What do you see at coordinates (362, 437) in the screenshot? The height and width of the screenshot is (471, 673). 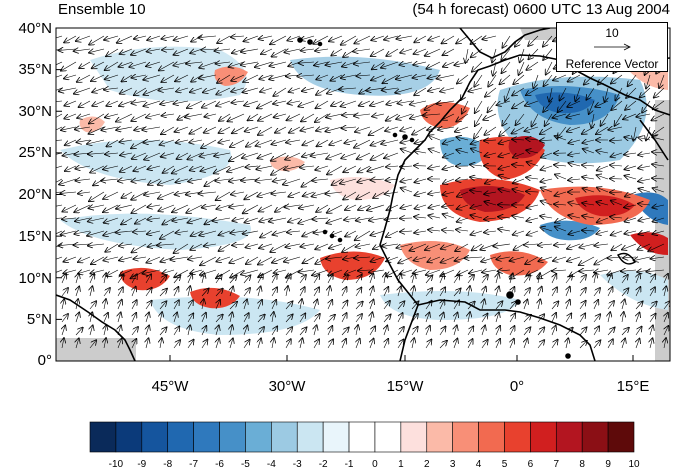 I see `colorbar` at bounding box center [362, 437].